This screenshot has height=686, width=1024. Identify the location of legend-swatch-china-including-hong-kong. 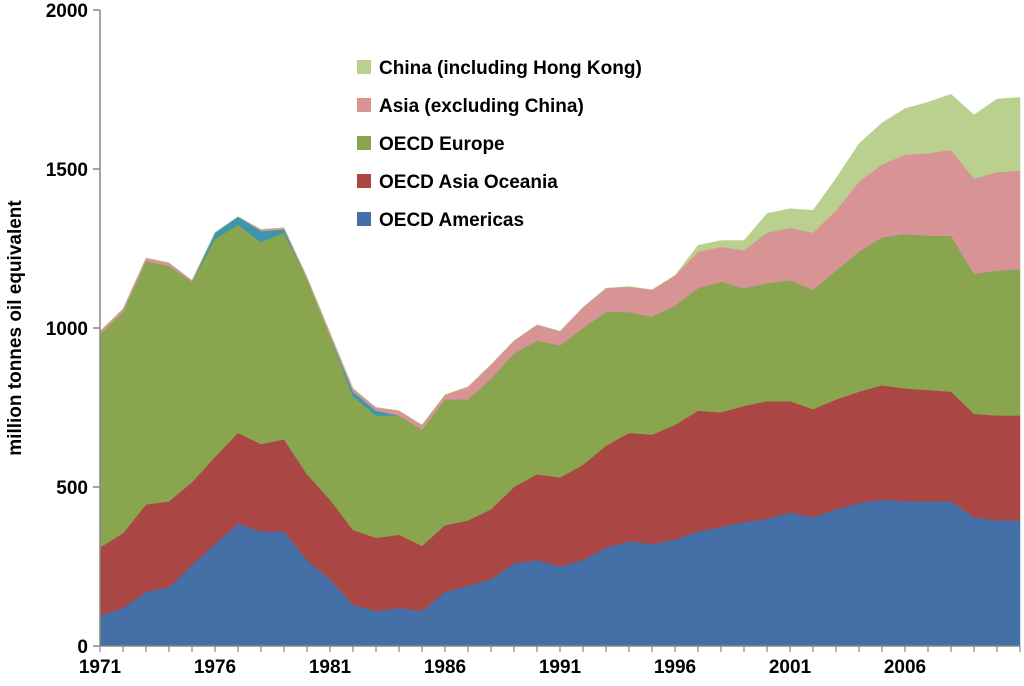
(364, 67).